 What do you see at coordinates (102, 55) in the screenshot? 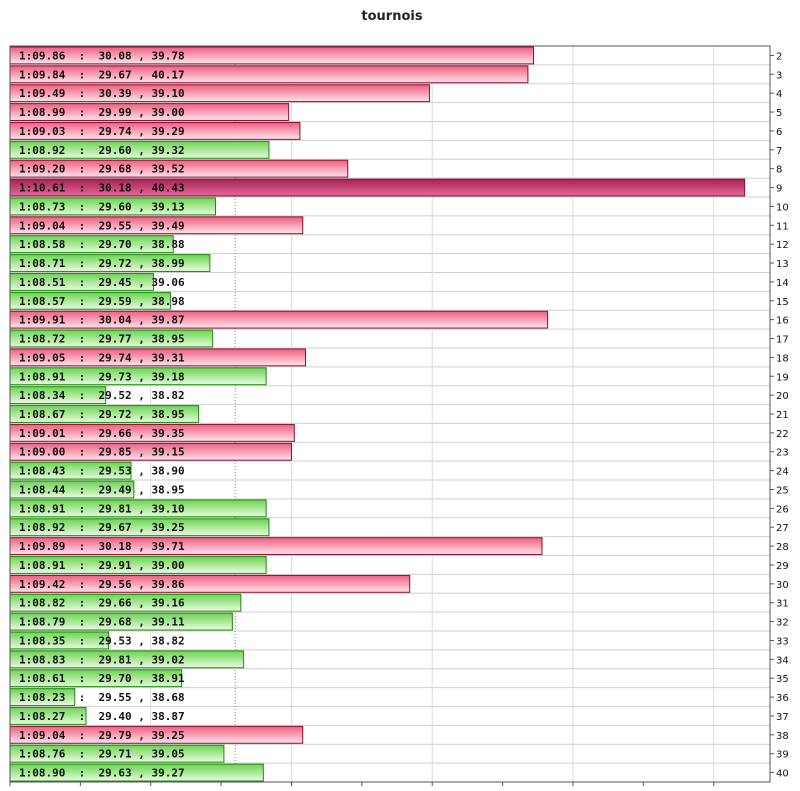
I see `bar-label: 1:09.86 : 30.08 , 39.78` at bounding box center [102, 55].